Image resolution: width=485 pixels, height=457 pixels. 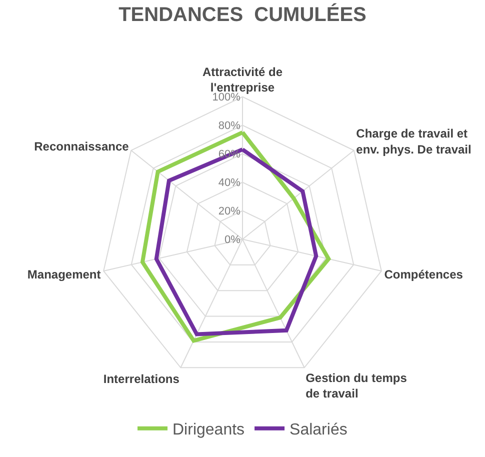 I want to click on spoke-label: Interrelations, so click(x=141, y=379).